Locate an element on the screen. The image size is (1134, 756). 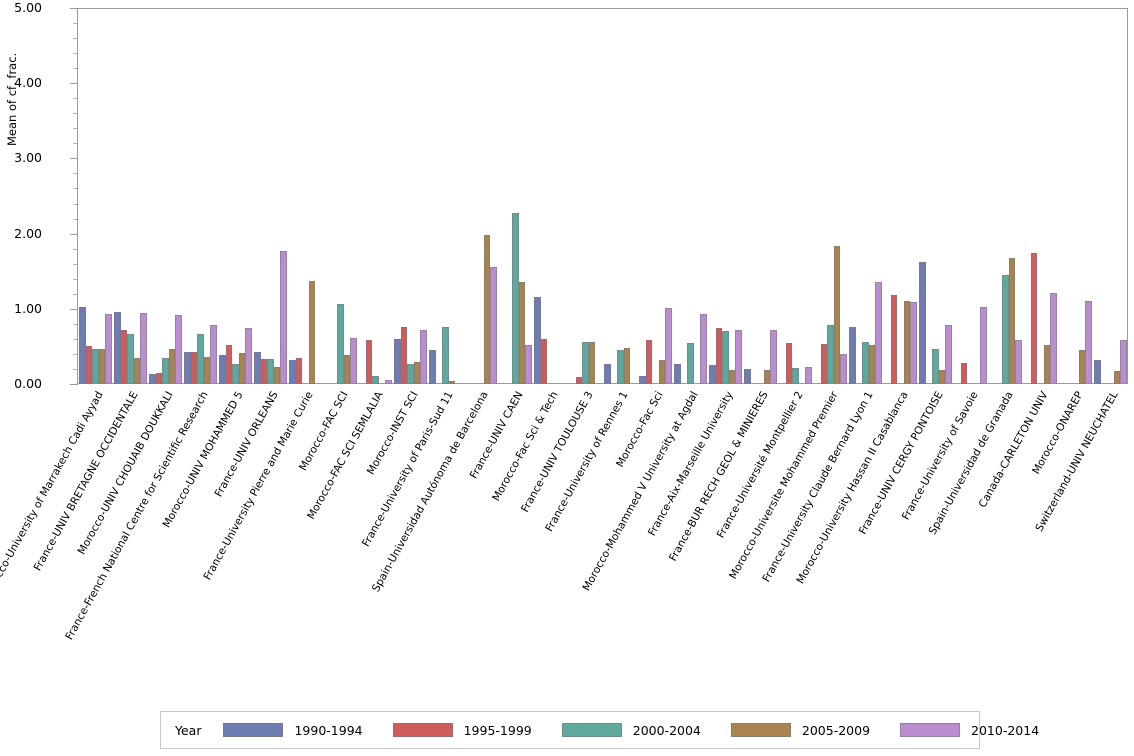
legend-item: 1995-1999 is located at coordinates (462, 730).